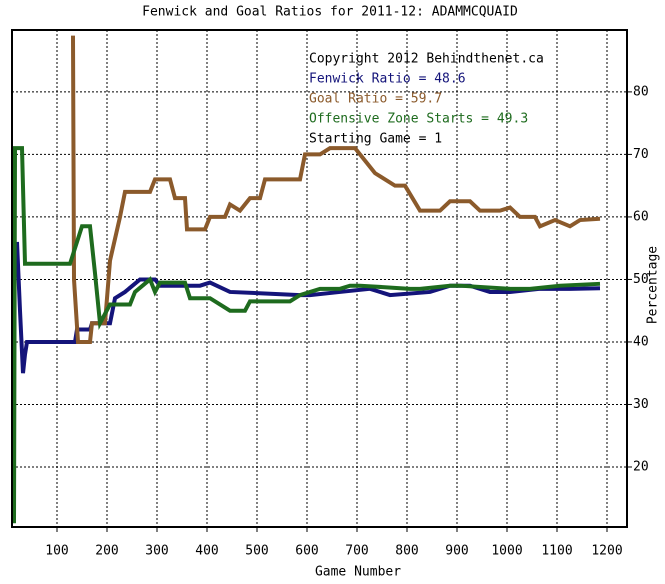 The image size is (665, 584). Describe the element at coordinates (653, 285) in the screenshot. I see `y-axis-label: Percentage` at that location.